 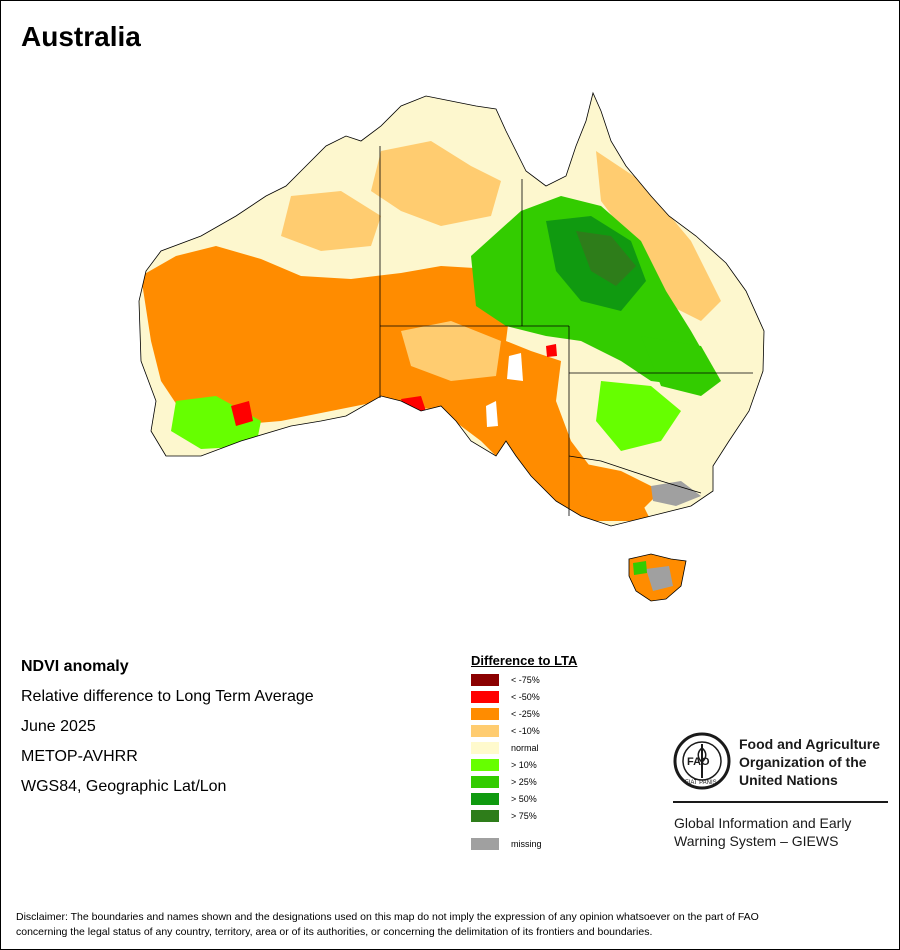 What do you see at coordinates (616, 486) in the screenshot?
I see `anomaly-orange-southeast` at bounding box center [616, 486].